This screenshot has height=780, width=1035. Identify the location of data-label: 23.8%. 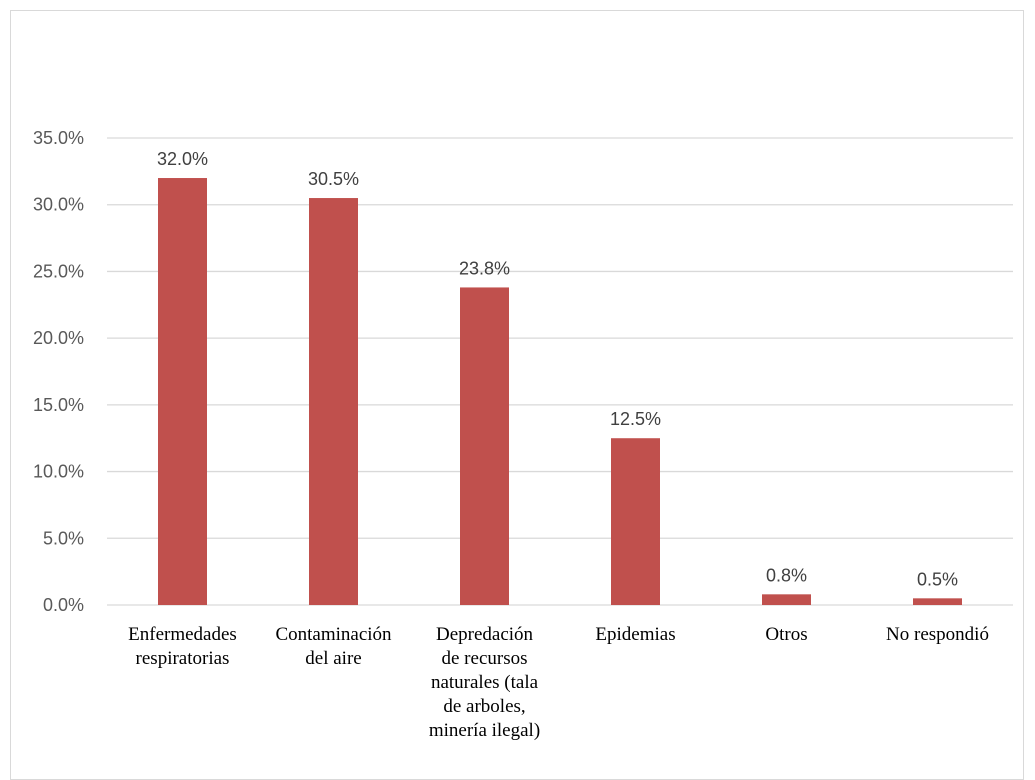
(484, 268).